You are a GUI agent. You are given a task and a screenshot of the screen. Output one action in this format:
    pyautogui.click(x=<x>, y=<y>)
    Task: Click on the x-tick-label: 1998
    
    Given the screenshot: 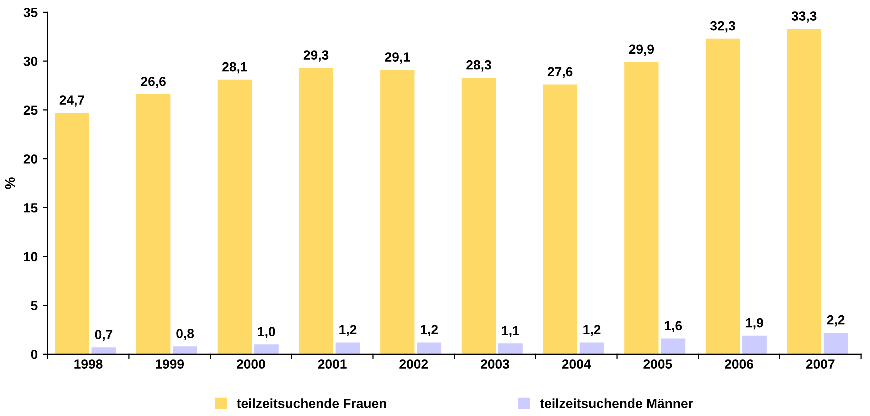 What is the action you would take?
    pyautogui.click(x=88, y=364)
    